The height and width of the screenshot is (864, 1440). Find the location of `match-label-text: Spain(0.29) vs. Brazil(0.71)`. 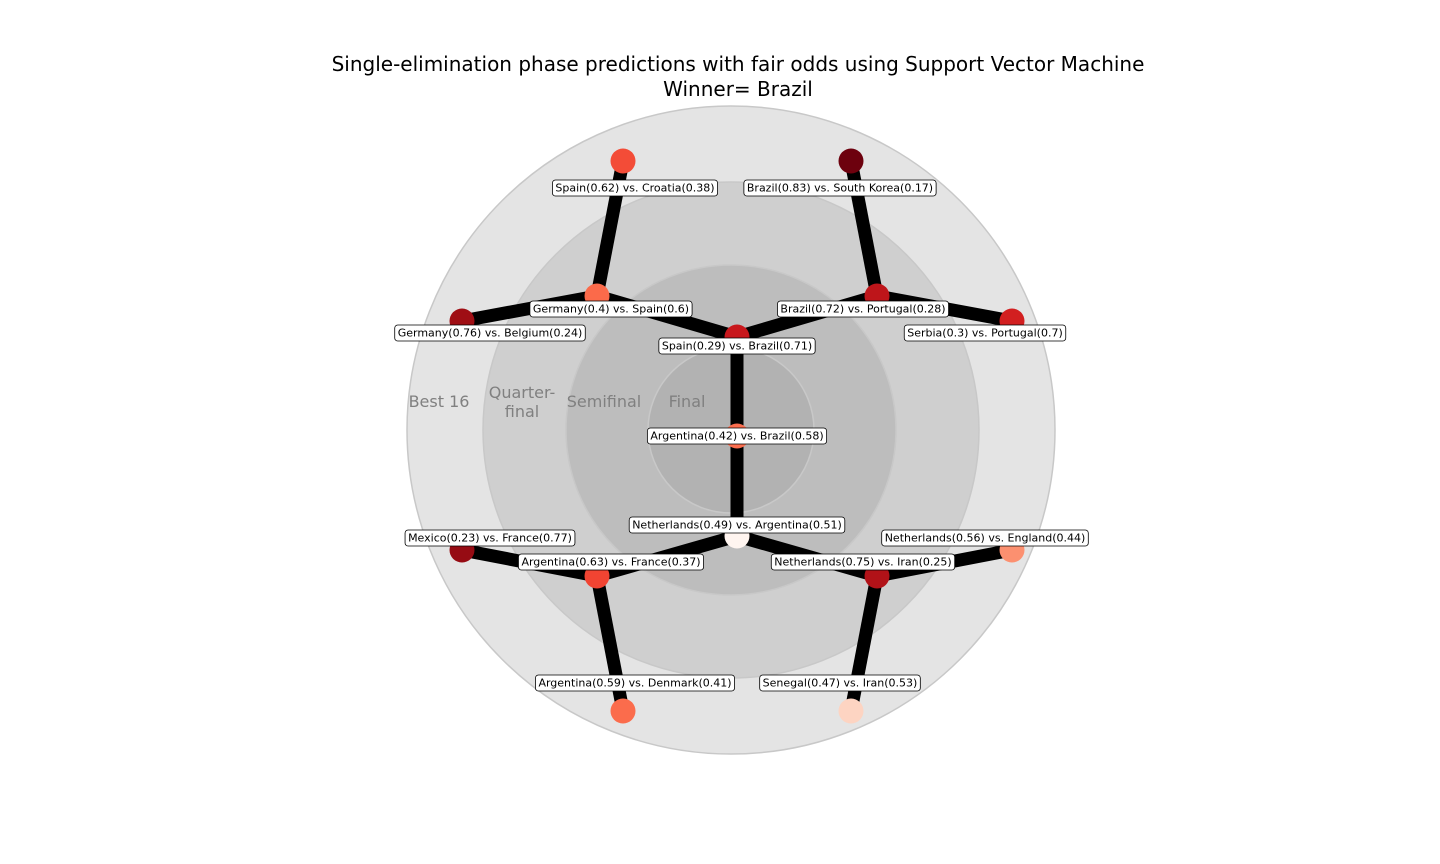

match-label-text: Spain(0.29) vs. Brazil(0.71) is located at coordinates (737, 346).